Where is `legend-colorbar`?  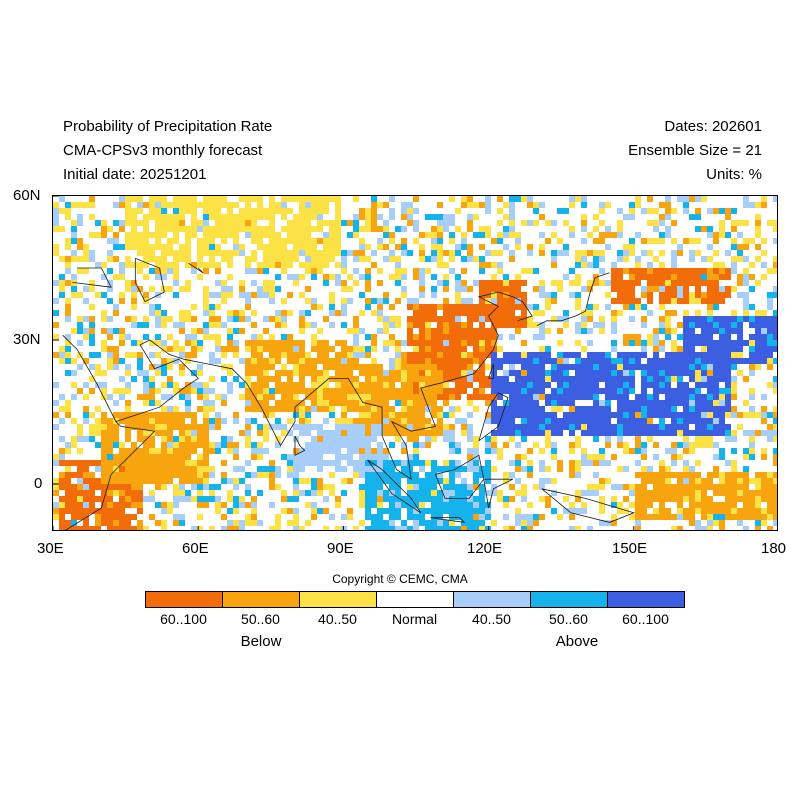
legend-colorbar is located at coordinates (415, 599).